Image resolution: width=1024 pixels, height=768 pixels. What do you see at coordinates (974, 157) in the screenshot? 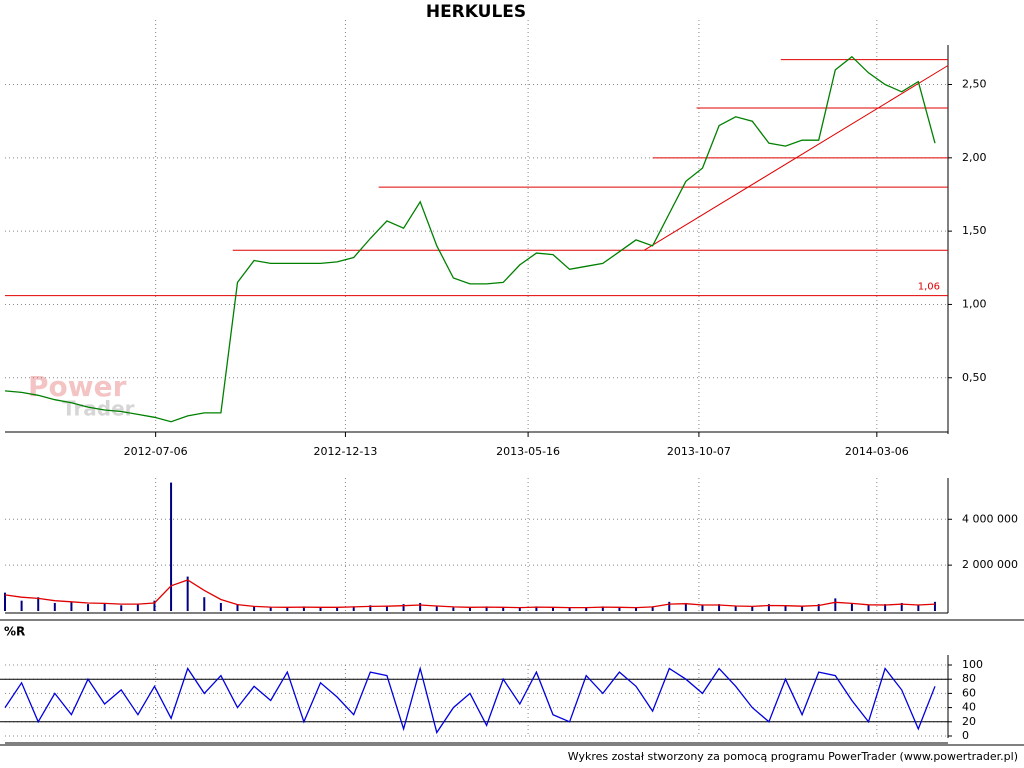
I see `y-tick-label: 2,00` at bounding box center [974, 157].